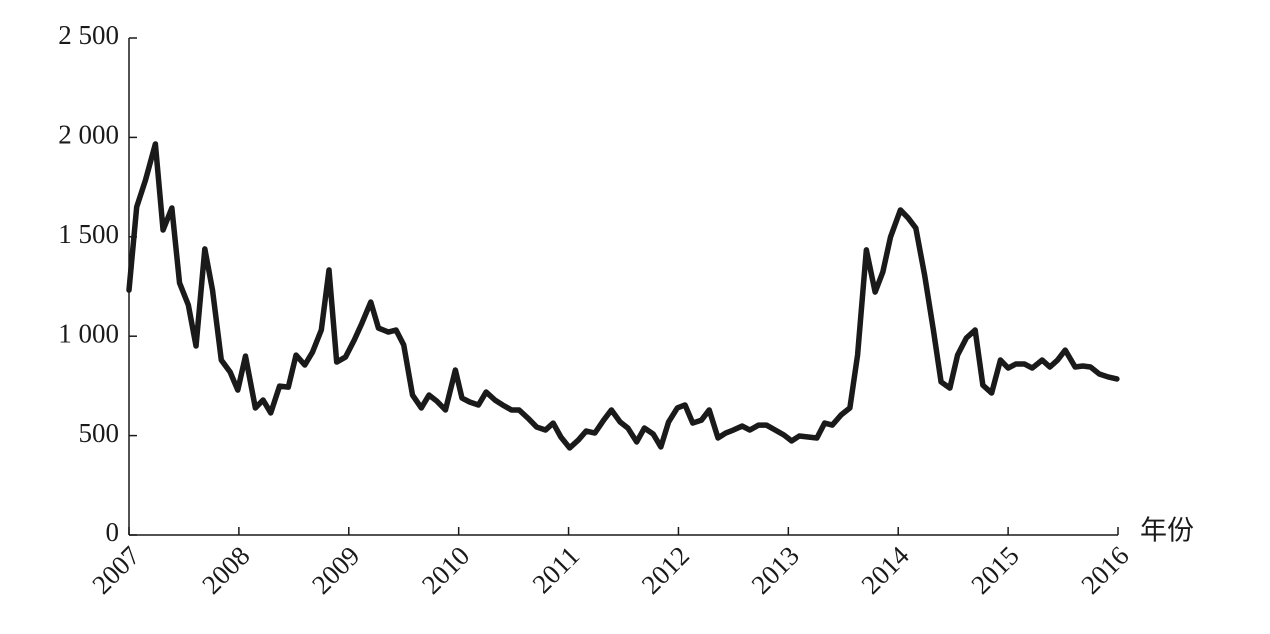  Describe the element at coordinates (555, 569) in the screenshot. I see `x-tick-label: 2011` at that location.